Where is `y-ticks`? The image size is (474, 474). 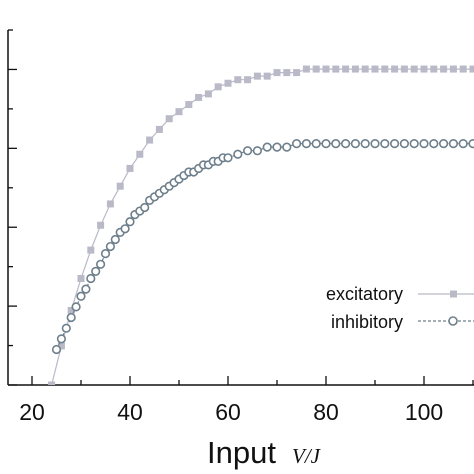 y-ticks is located at coordinates (12, 207).